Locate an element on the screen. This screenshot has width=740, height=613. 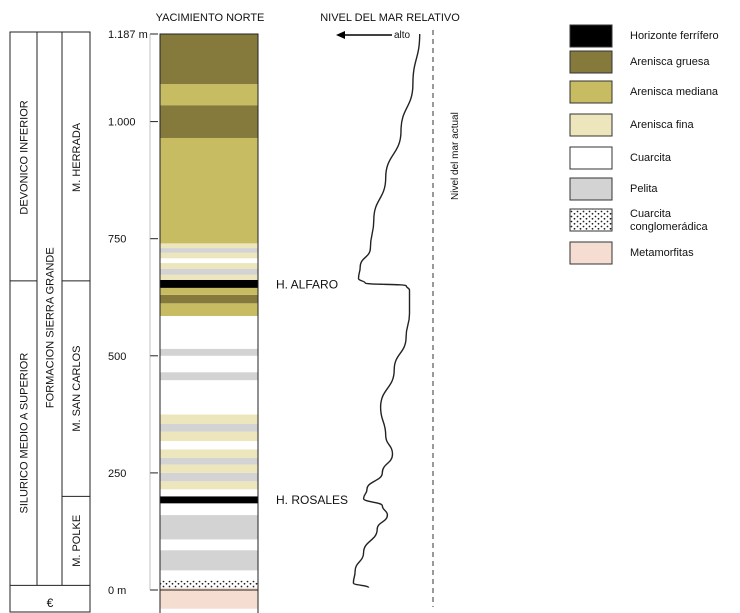
scale-tick-label: 0 m is located at coordinates (117, 591).